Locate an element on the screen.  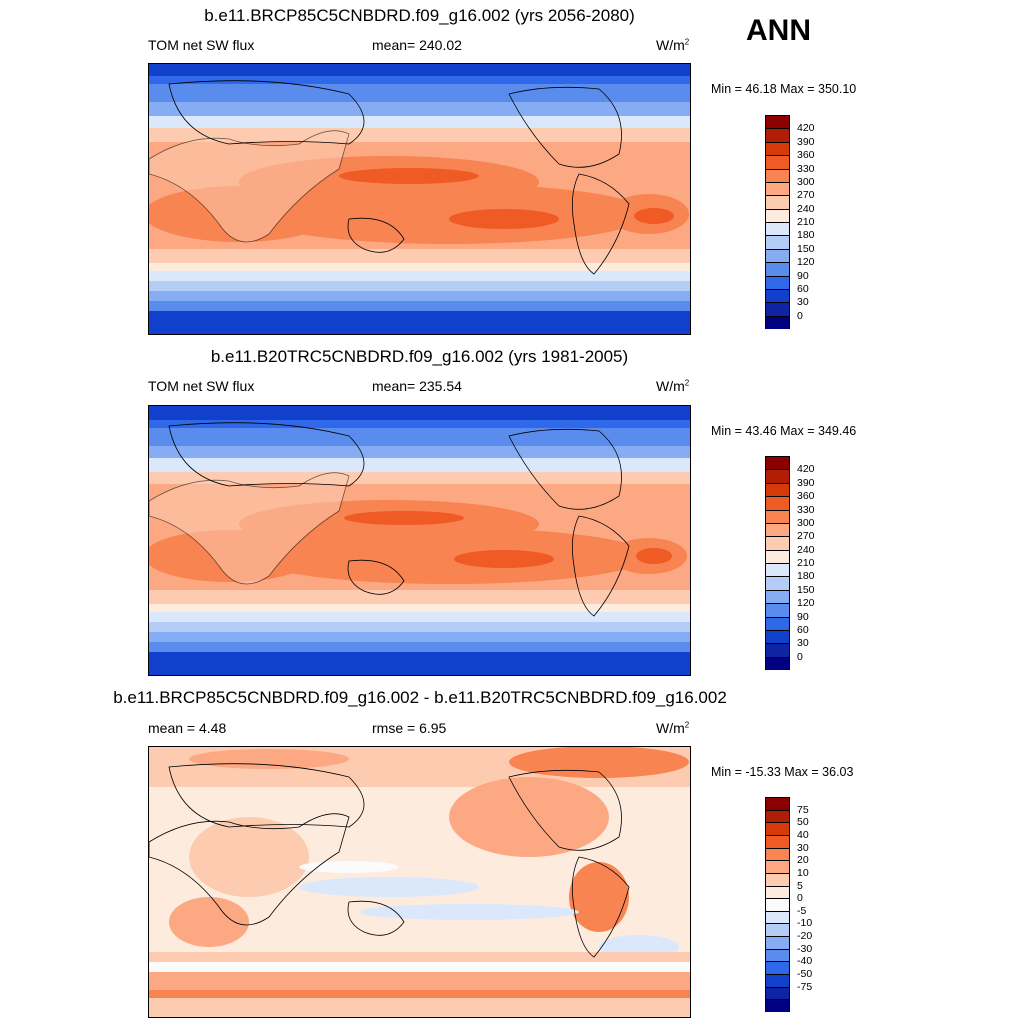
panel-2-map is located at coordinates (419, 540).